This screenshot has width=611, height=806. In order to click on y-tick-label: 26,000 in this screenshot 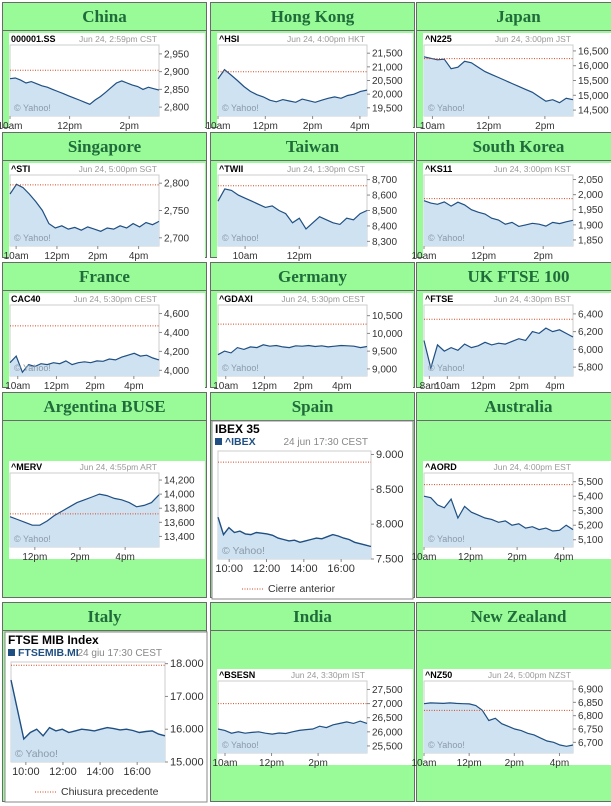, I will do `click(387, 732)`.